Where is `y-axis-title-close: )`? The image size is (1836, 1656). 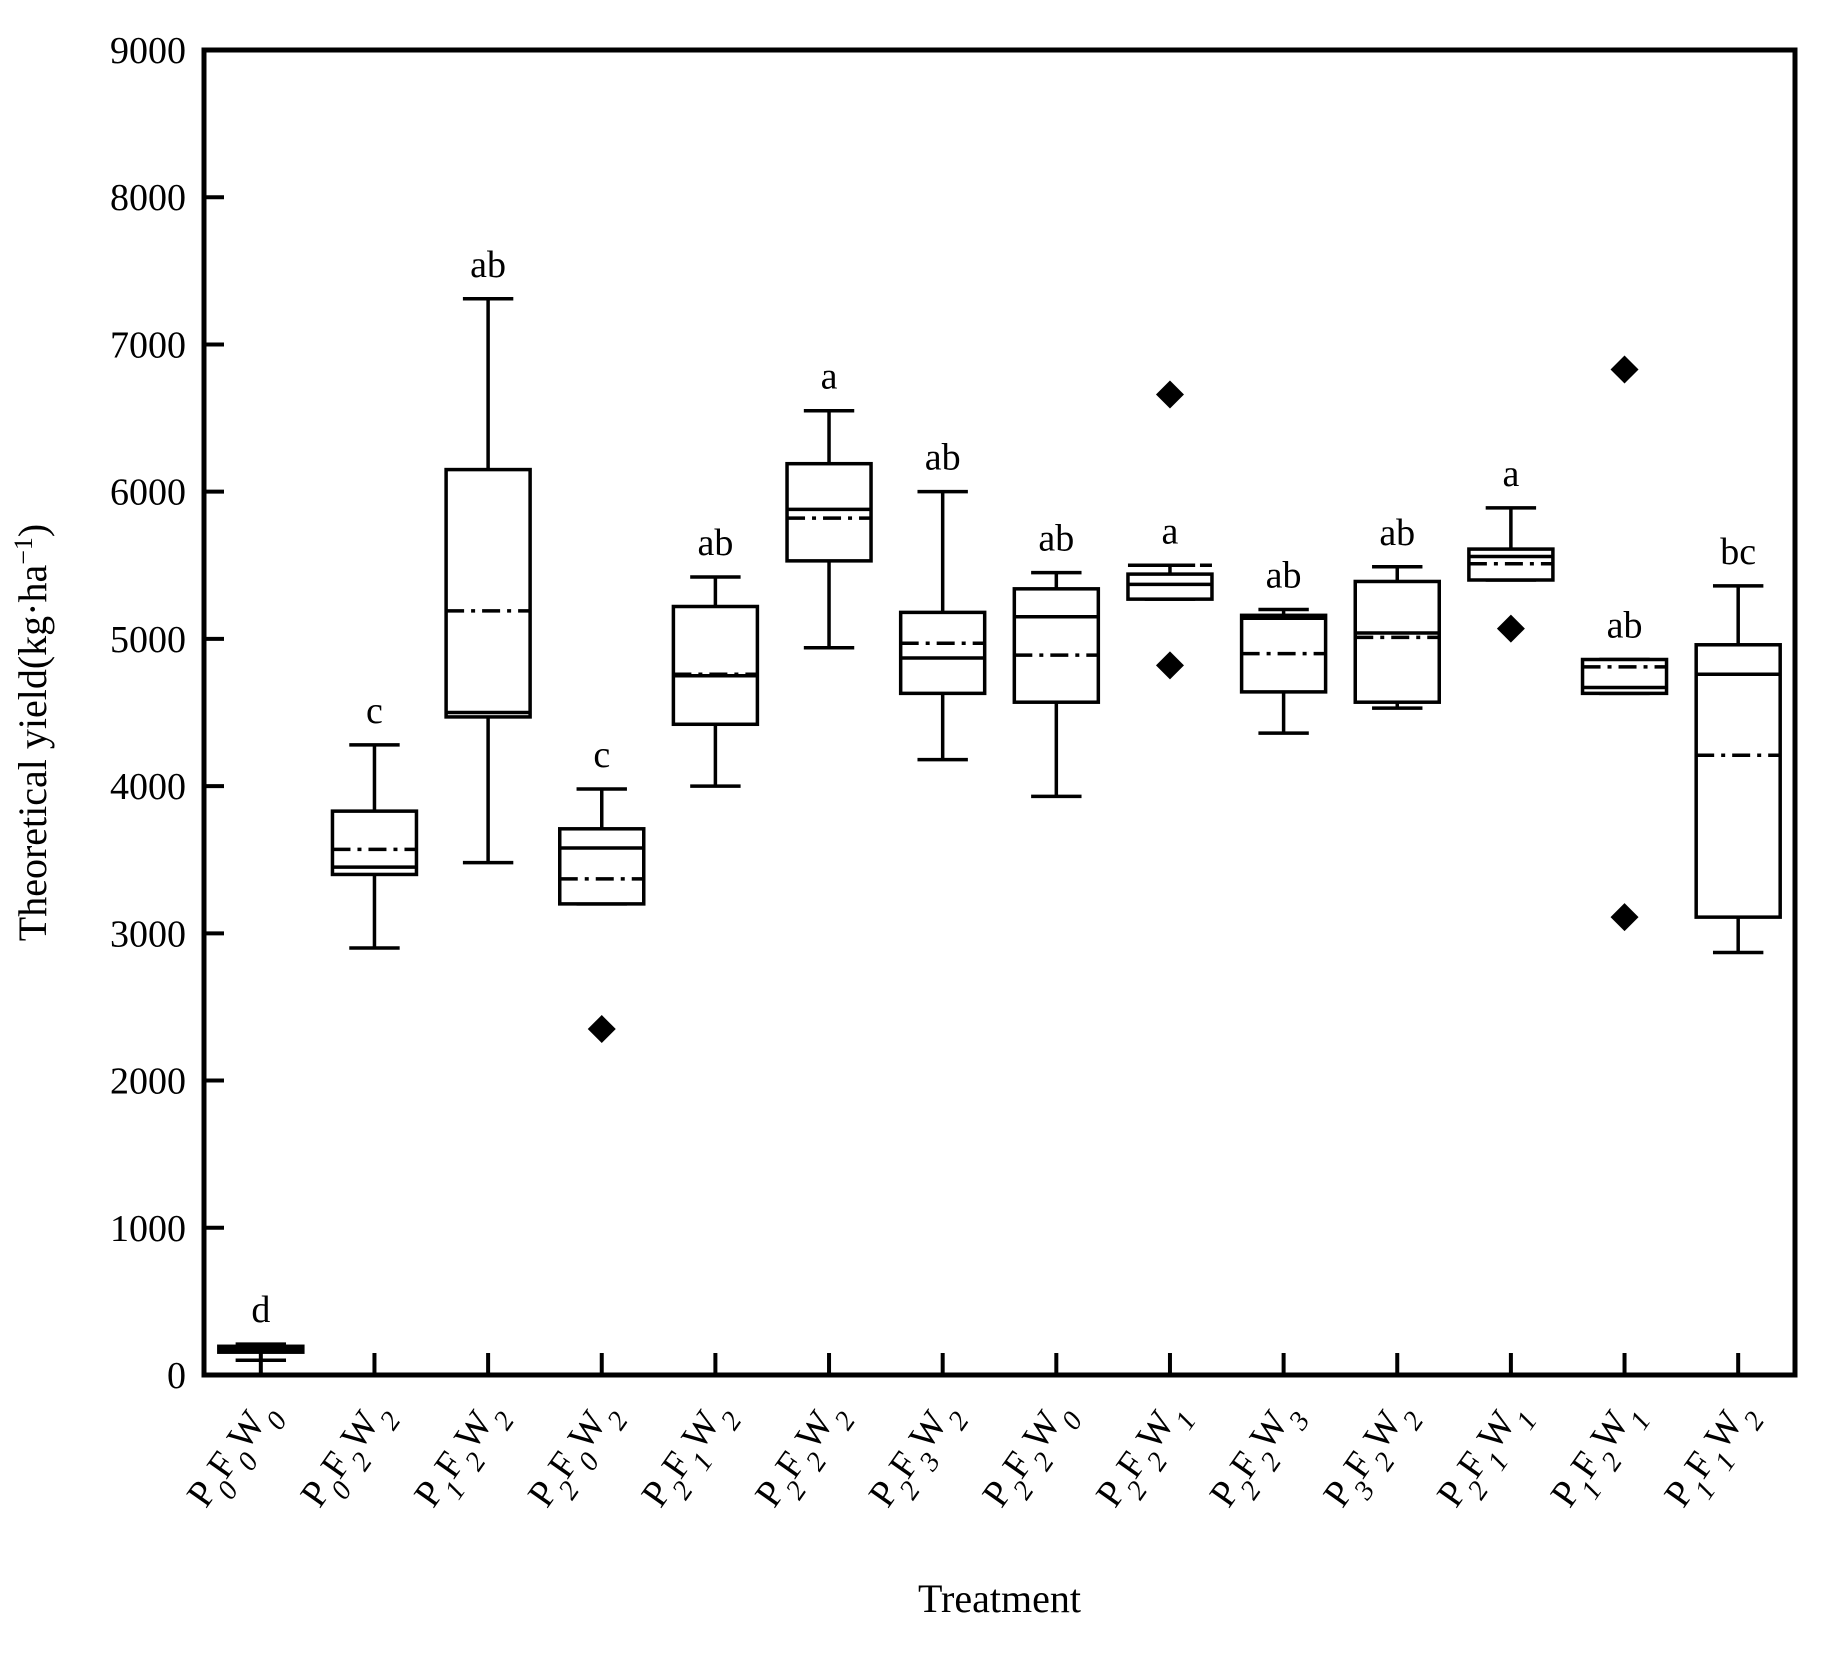
y-axis-title-close: ) is located at coordinates (32, 530).